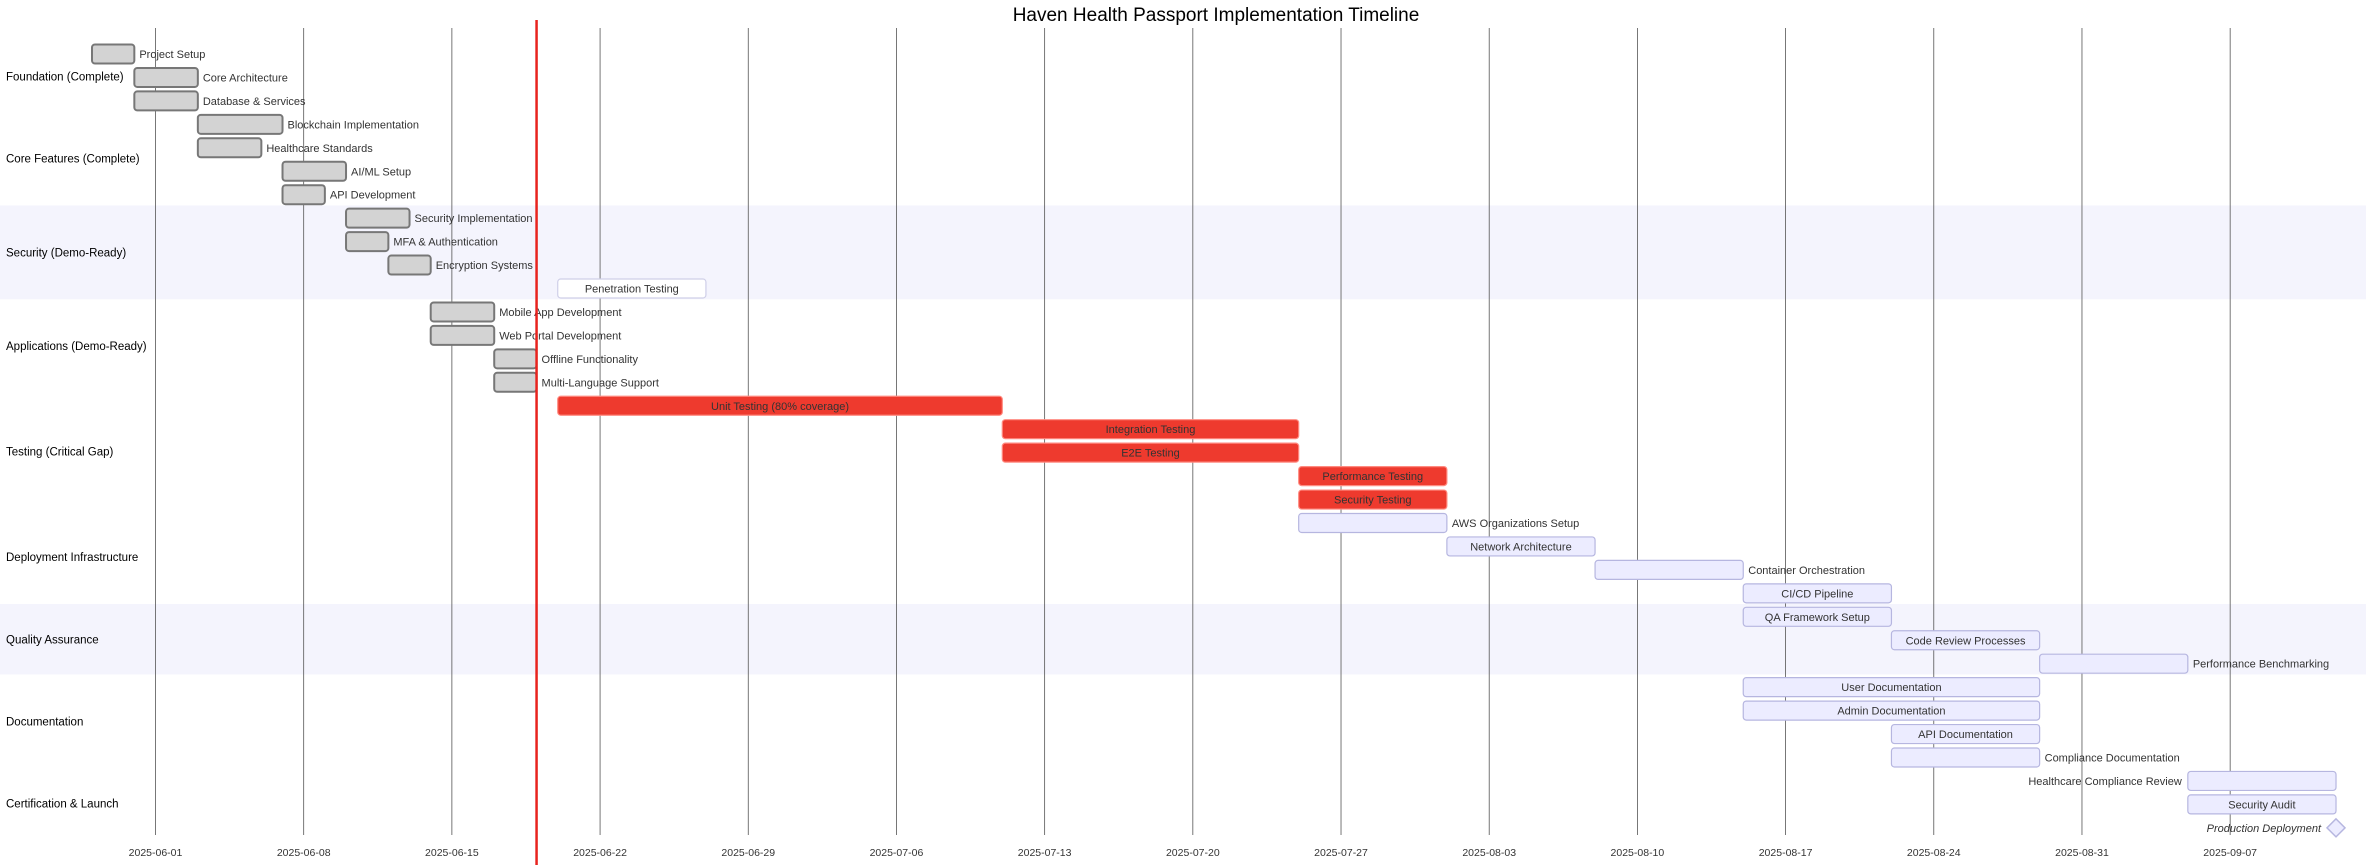  I want to click on task-label: E2E Testing, so click(1150, 454).